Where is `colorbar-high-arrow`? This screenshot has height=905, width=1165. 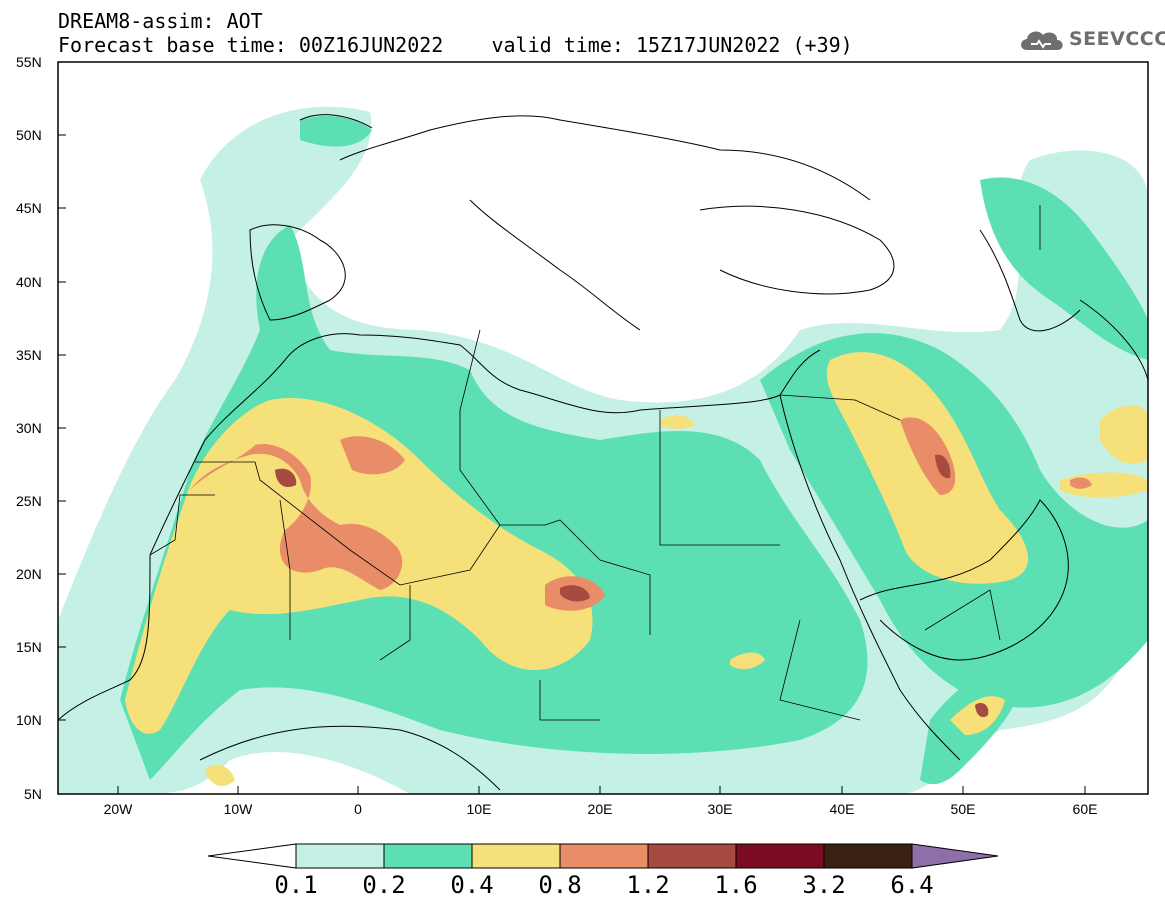
colorbar-high-arrow is located at coordinates (955, 856).